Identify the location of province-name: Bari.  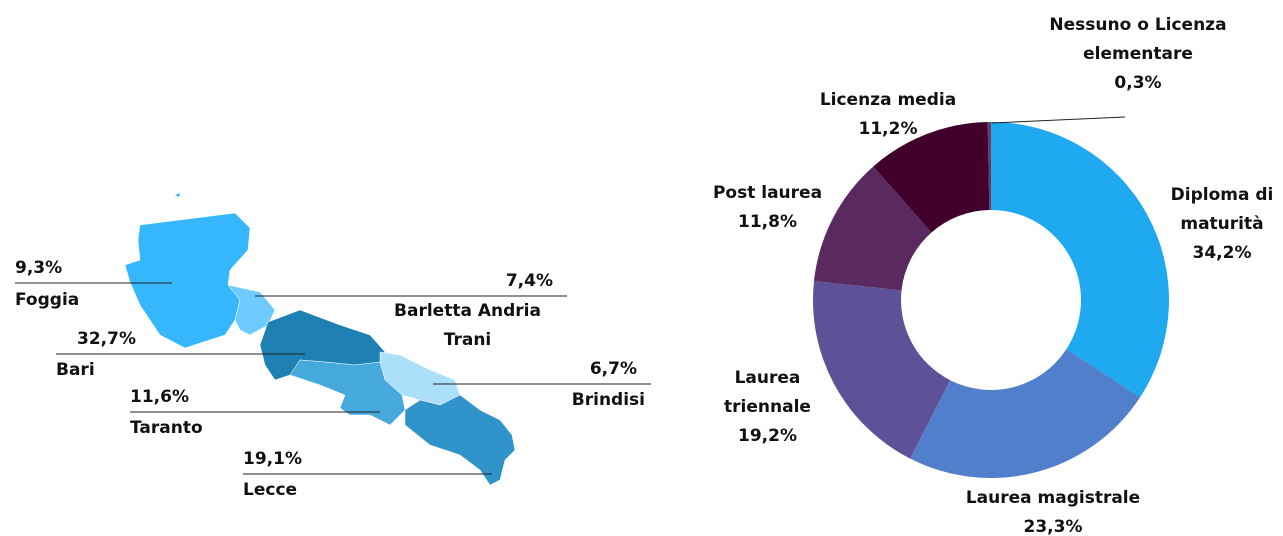
(75, 370).